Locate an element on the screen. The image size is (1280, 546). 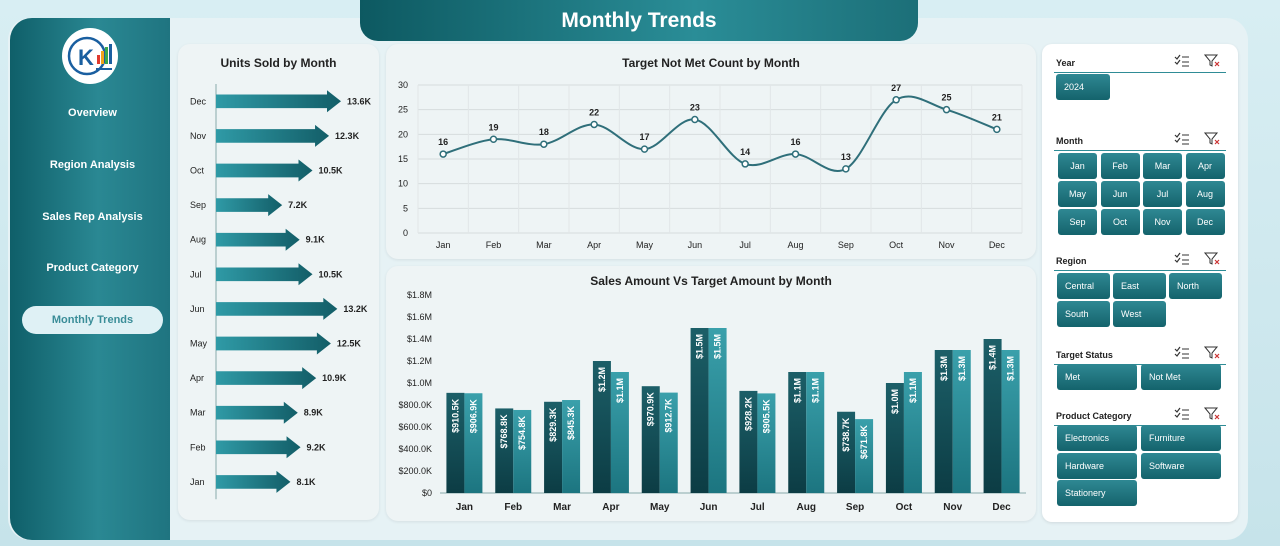
slicer-option-button: Feb is located at coordinates (1120, 166).